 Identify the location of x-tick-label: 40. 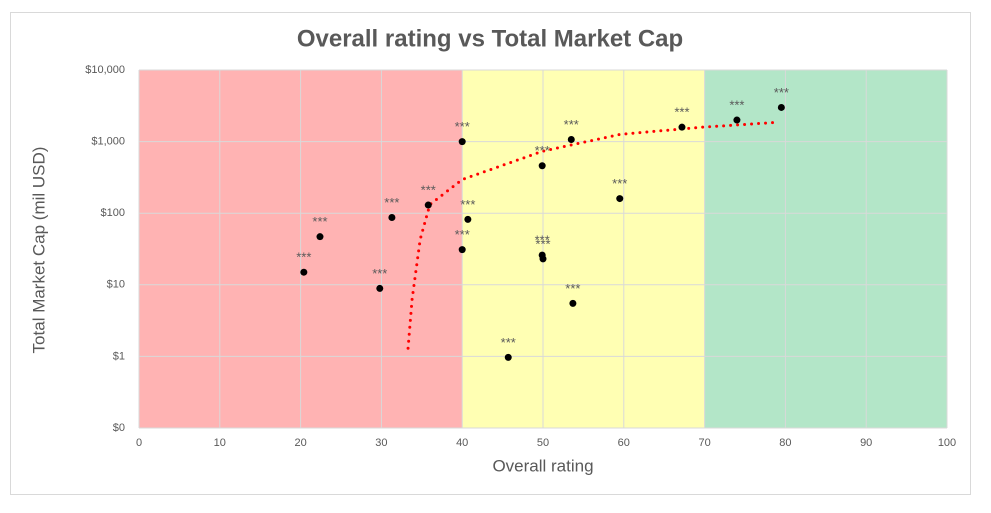
(462, 443).